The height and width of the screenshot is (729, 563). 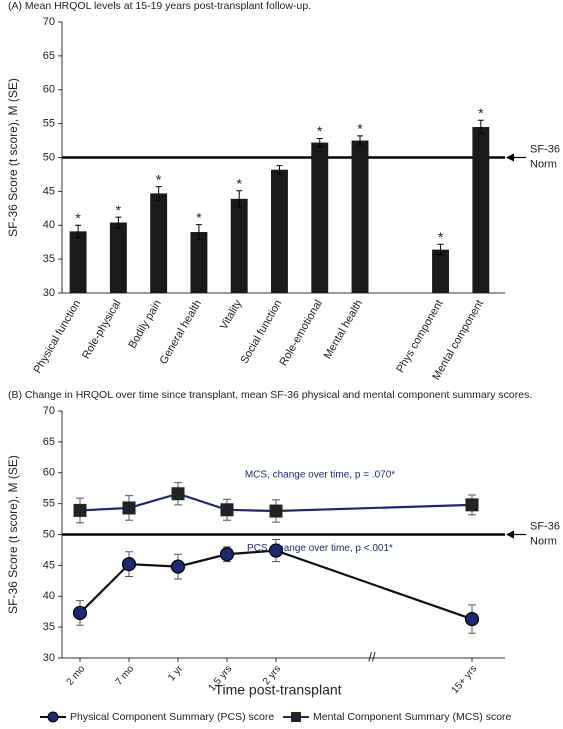 I want to click on x-tick-label: Physical function, so click(x=58, y=336).